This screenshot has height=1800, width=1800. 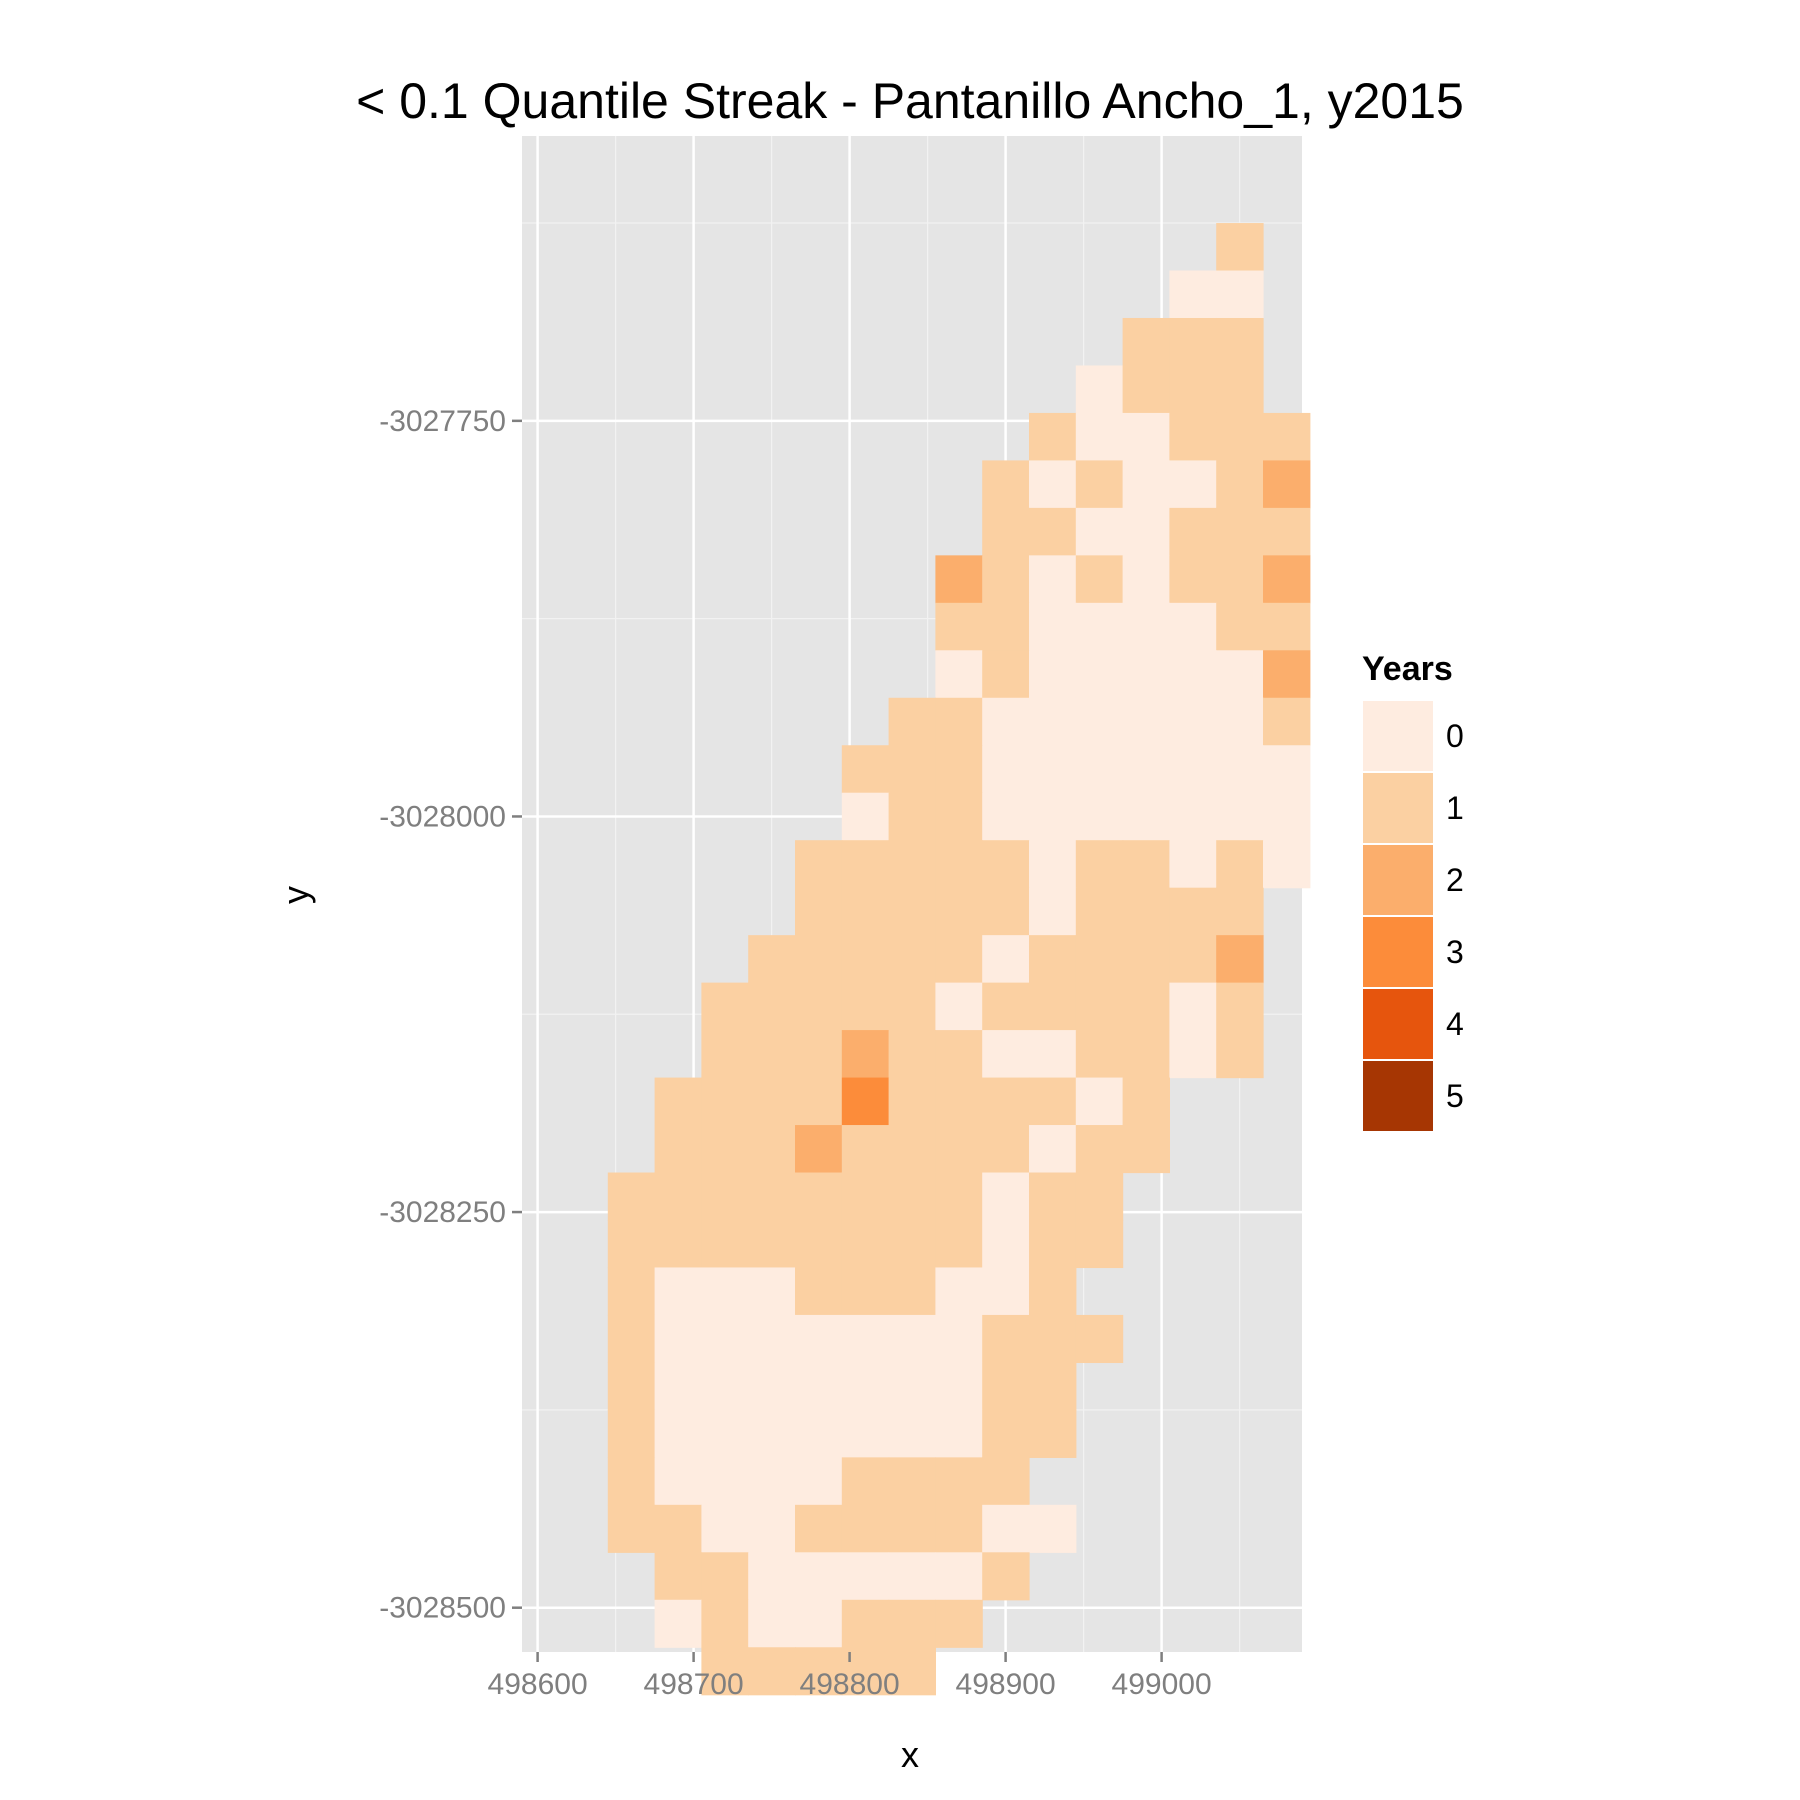 What do you see at coordinates (850, 1684) in the screenshot?
I see `x-tick-label: 498800` at bounding box center [850, 1684].